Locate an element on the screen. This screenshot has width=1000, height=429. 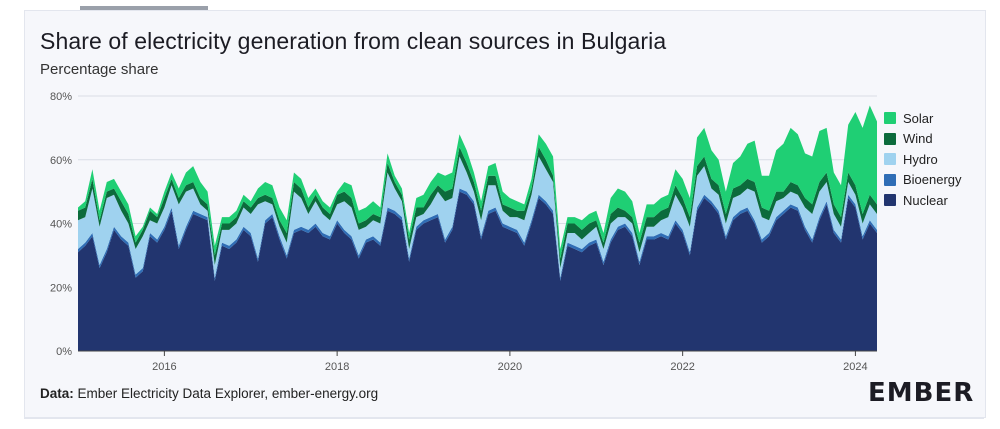
x-tick-label: 2024 is located at coordinates (855, 367).